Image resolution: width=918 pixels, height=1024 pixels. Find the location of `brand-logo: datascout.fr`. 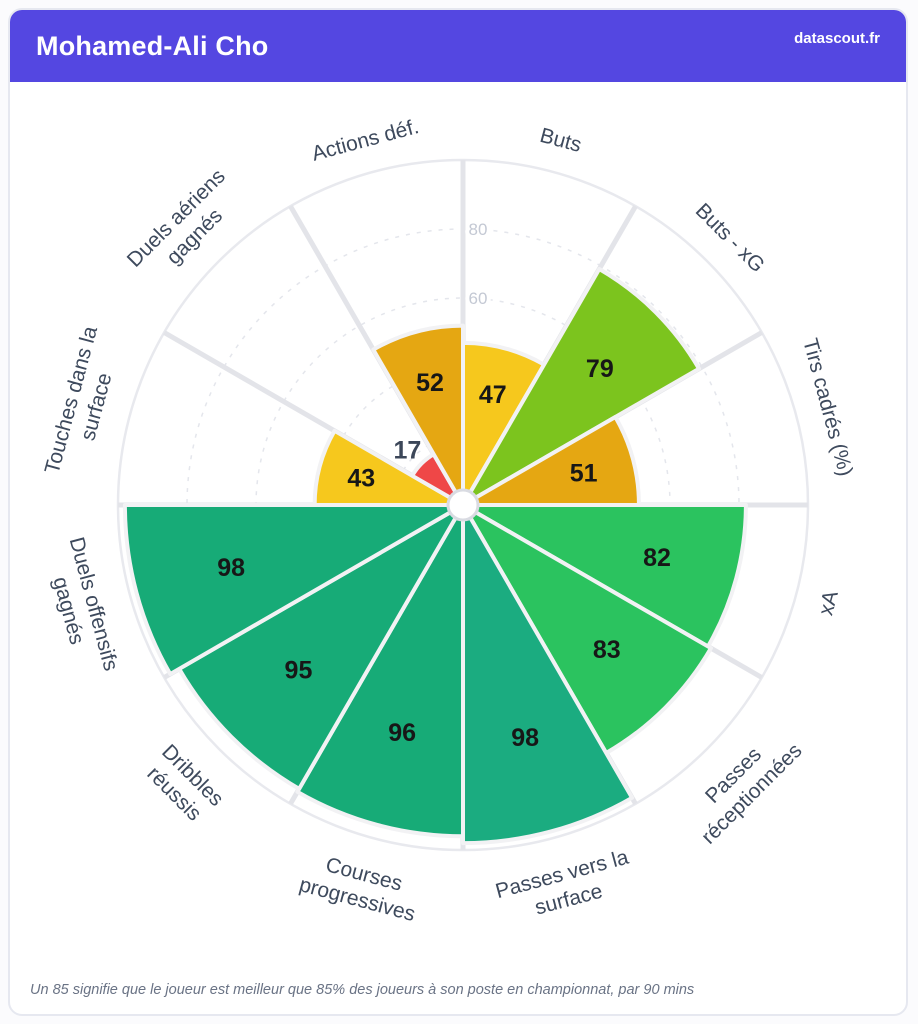

brand-logo: datascout.fr is located at coordinates (837, 38).